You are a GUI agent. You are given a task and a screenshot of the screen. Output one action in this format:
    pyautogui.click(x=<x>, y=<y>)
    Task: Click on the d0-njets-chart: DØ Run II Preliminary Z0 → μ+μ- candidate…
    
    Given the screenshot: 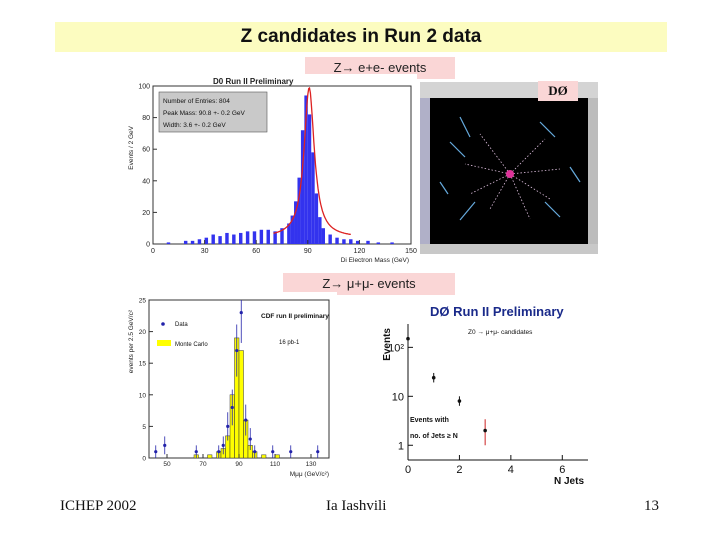 What is the action you would take?
    pyautogui.click(x=487, y=392)
    